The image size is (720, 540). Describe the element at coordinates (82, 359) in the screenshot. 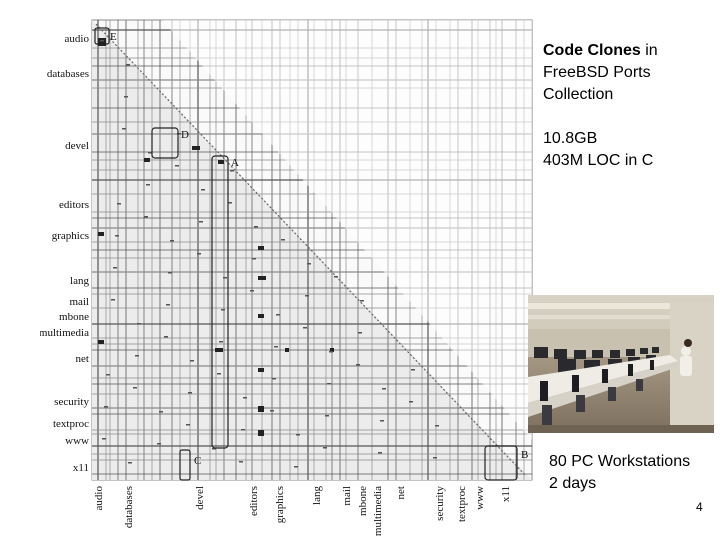

I see `y-axis-label: net` at that location.